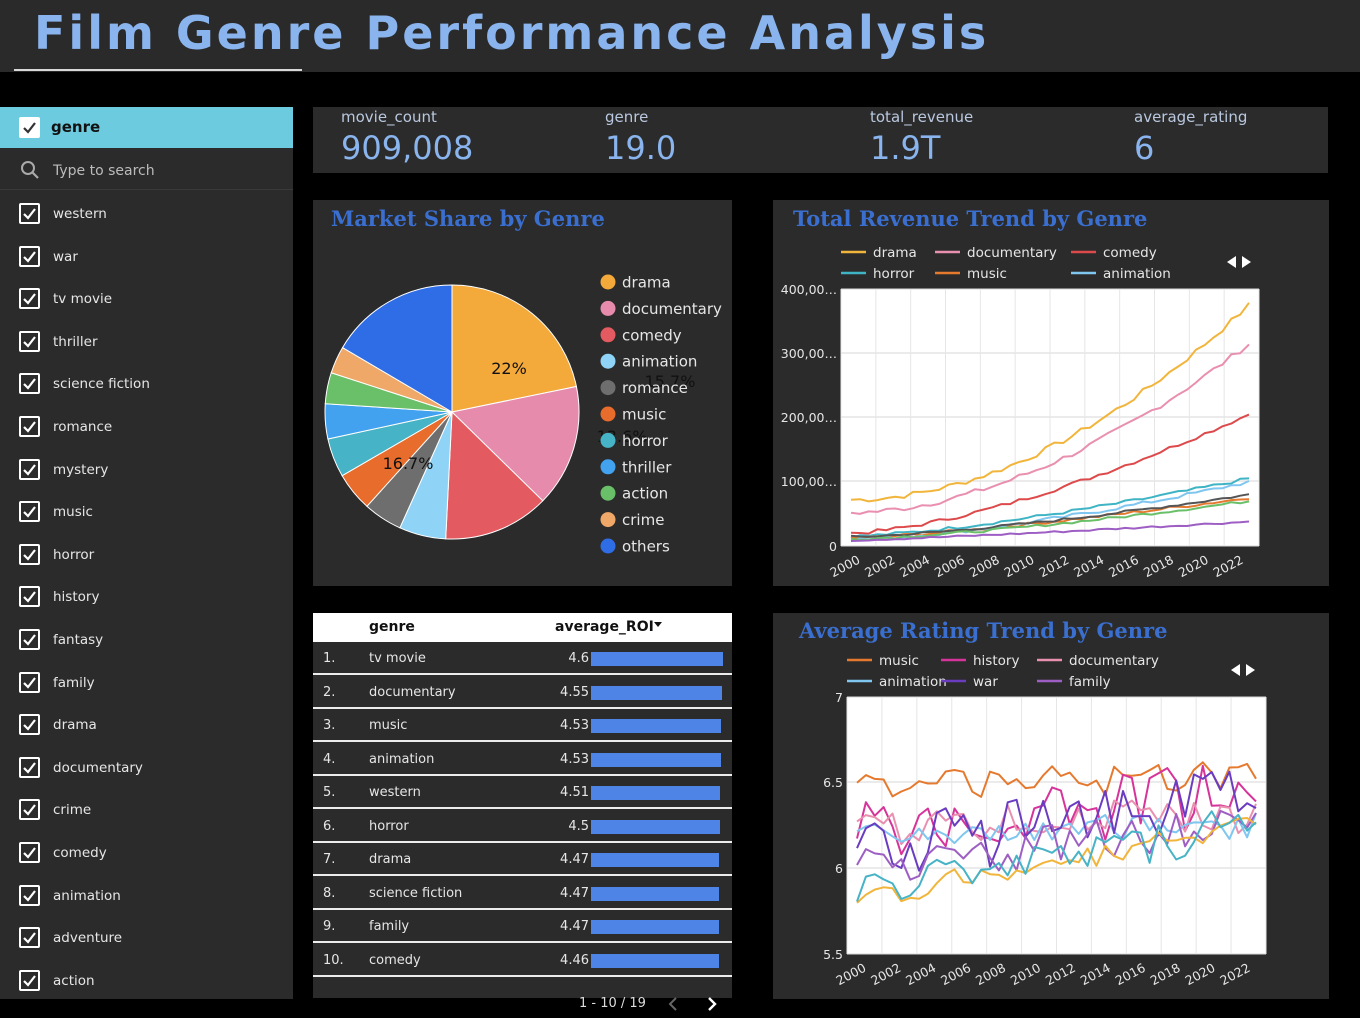 The image size is (1360, 1018). What do you see at coordinates (1050, 429) in the screenshot?
I see `series-line-documentary` at bounding box center [1050, 429].